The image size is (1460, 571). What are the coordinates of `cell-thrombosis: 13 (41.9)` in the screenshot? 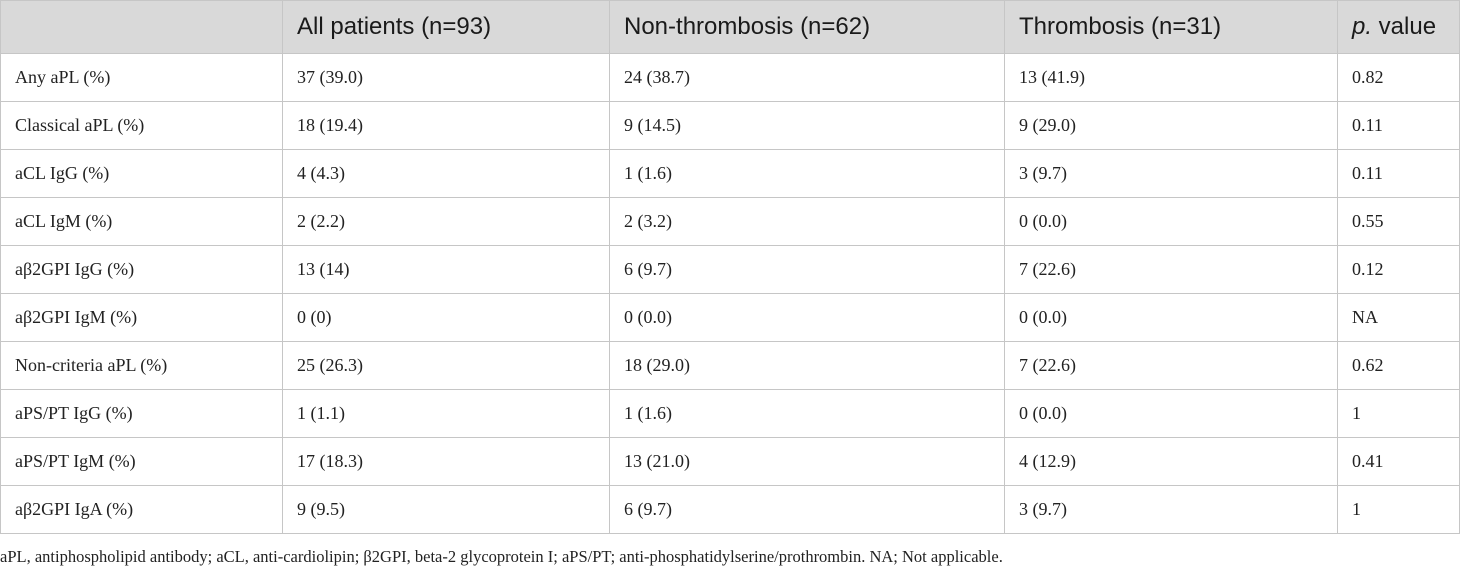 It's located at (1171, 77).